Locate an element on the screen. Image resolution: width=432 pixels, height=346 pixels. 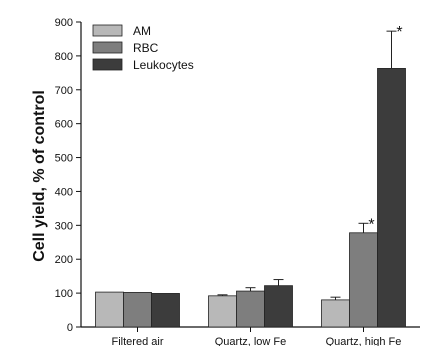
legend-label: RBC is located at coordinates (146, 48).